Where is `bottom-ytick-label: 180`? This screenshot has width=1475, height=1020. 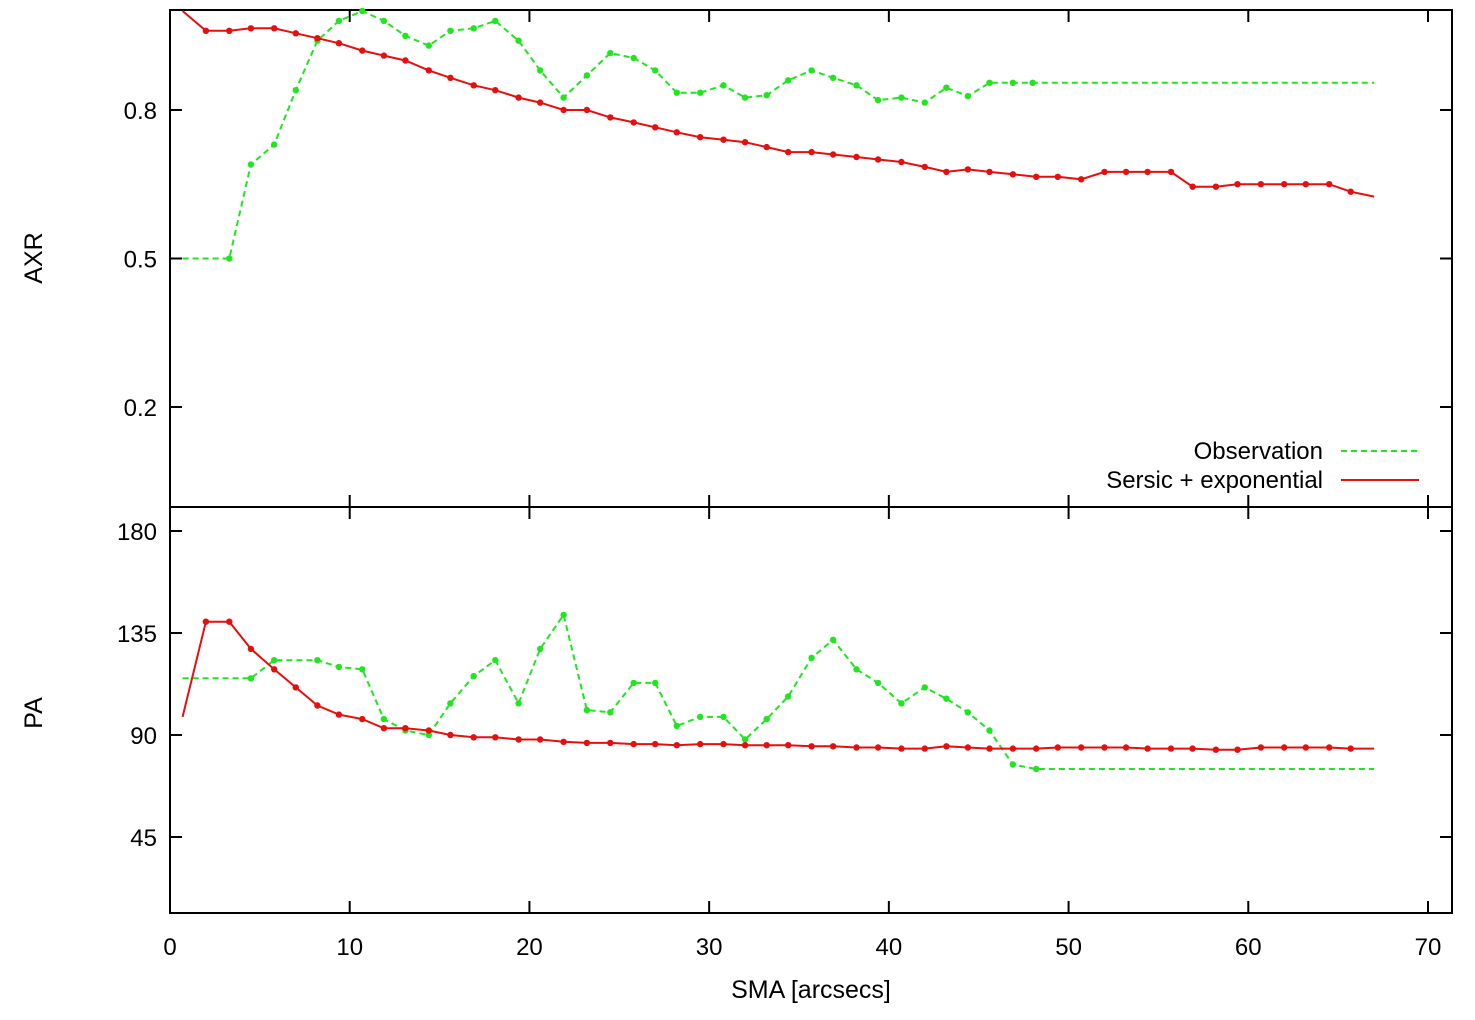
bottom-ytick-label: 180 is located at coordinates (137, 532).